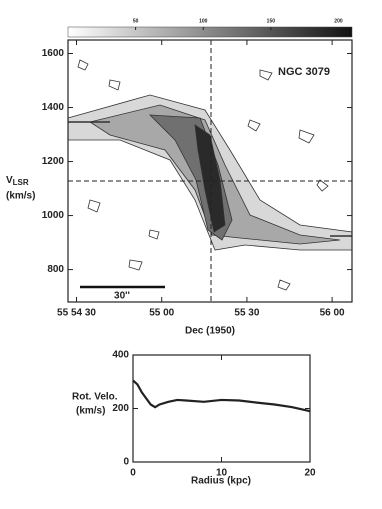 Image resolution: width=382 pixels, height=509 pixels. What do you see at coordinates (95, 397) in the screenshot?
I see `y-axis-label: Rot. Velo.` at bounding box center [95, 397].